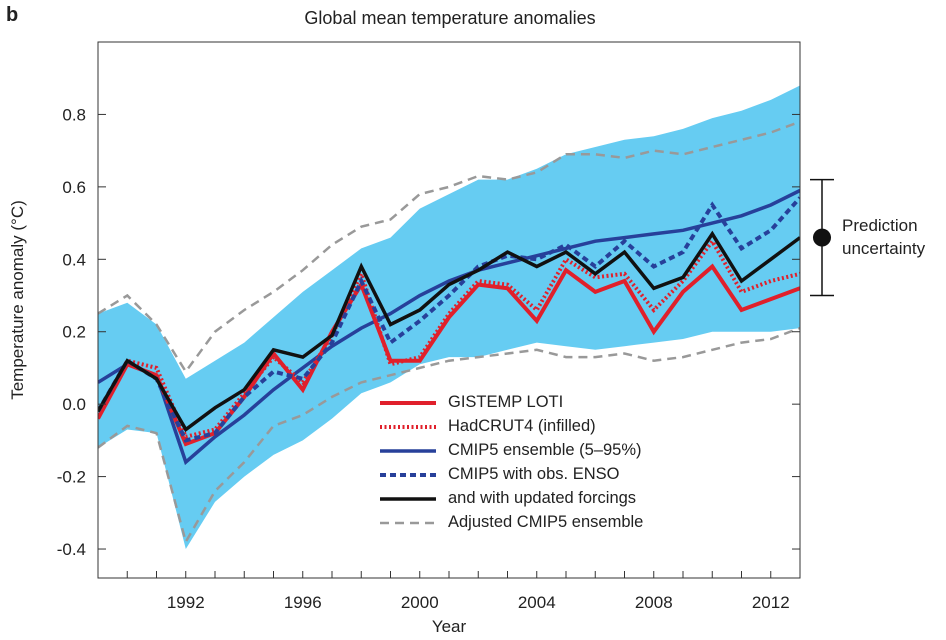 The height and width of the screenshot is (640, 946). What do you see at coordinates (449, 626) in the screenshot?
I see `x-axis-label: Year` at bounding box center [449, 626].